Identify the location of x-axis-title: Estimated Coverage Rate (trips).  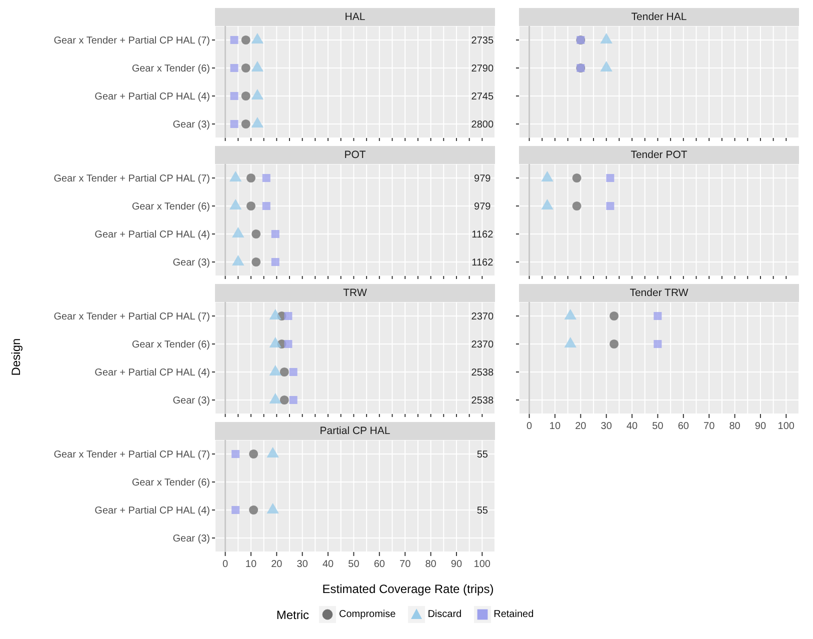
(408, 589).